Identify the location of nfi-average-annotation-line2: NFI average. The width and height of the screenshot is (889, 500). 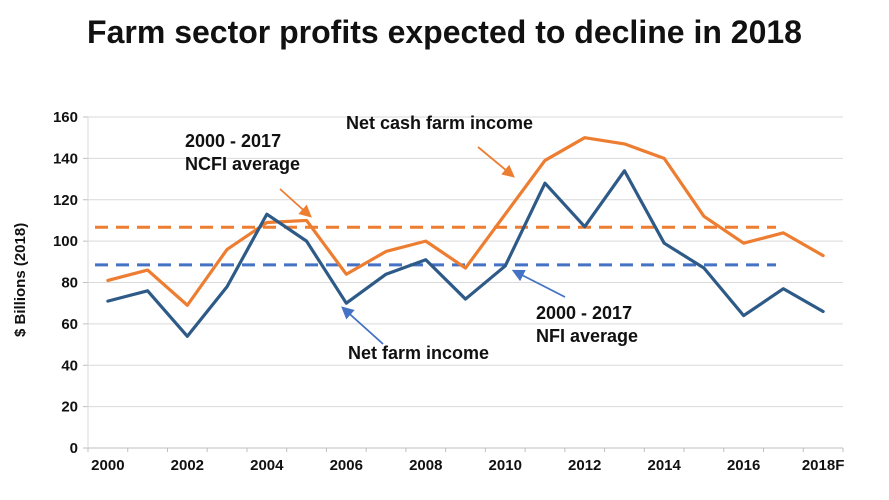
(587, 336).